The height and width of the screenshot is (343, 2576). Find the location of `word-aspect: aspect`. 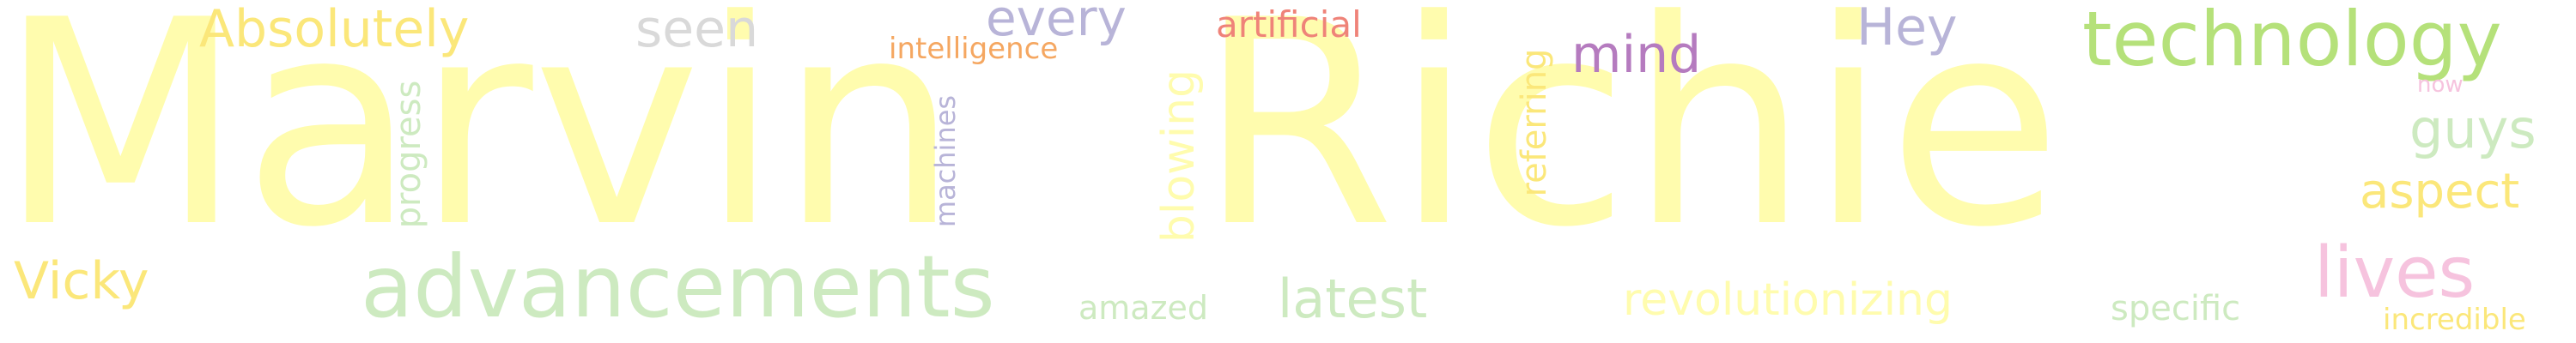

word-aspect: aspect is located at coordinates (2440, 192).